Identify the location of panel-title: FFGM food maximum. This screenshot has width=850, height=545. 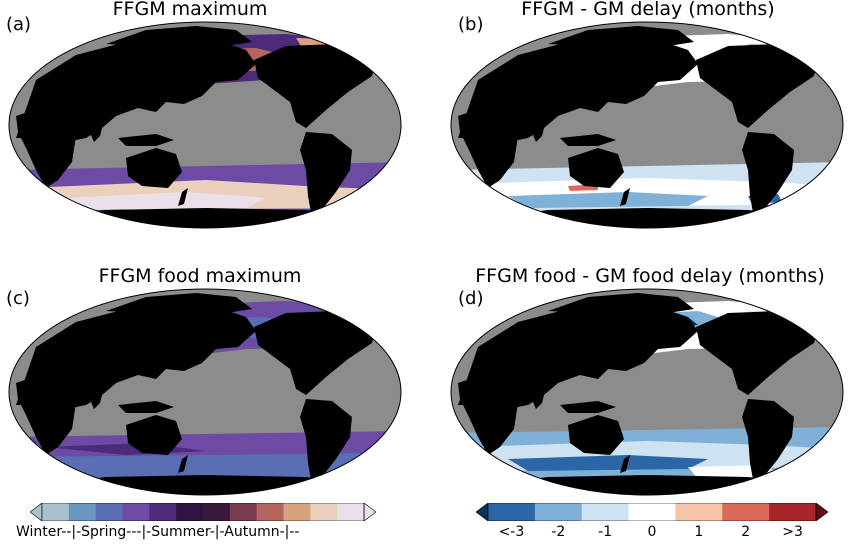
(200, 276).